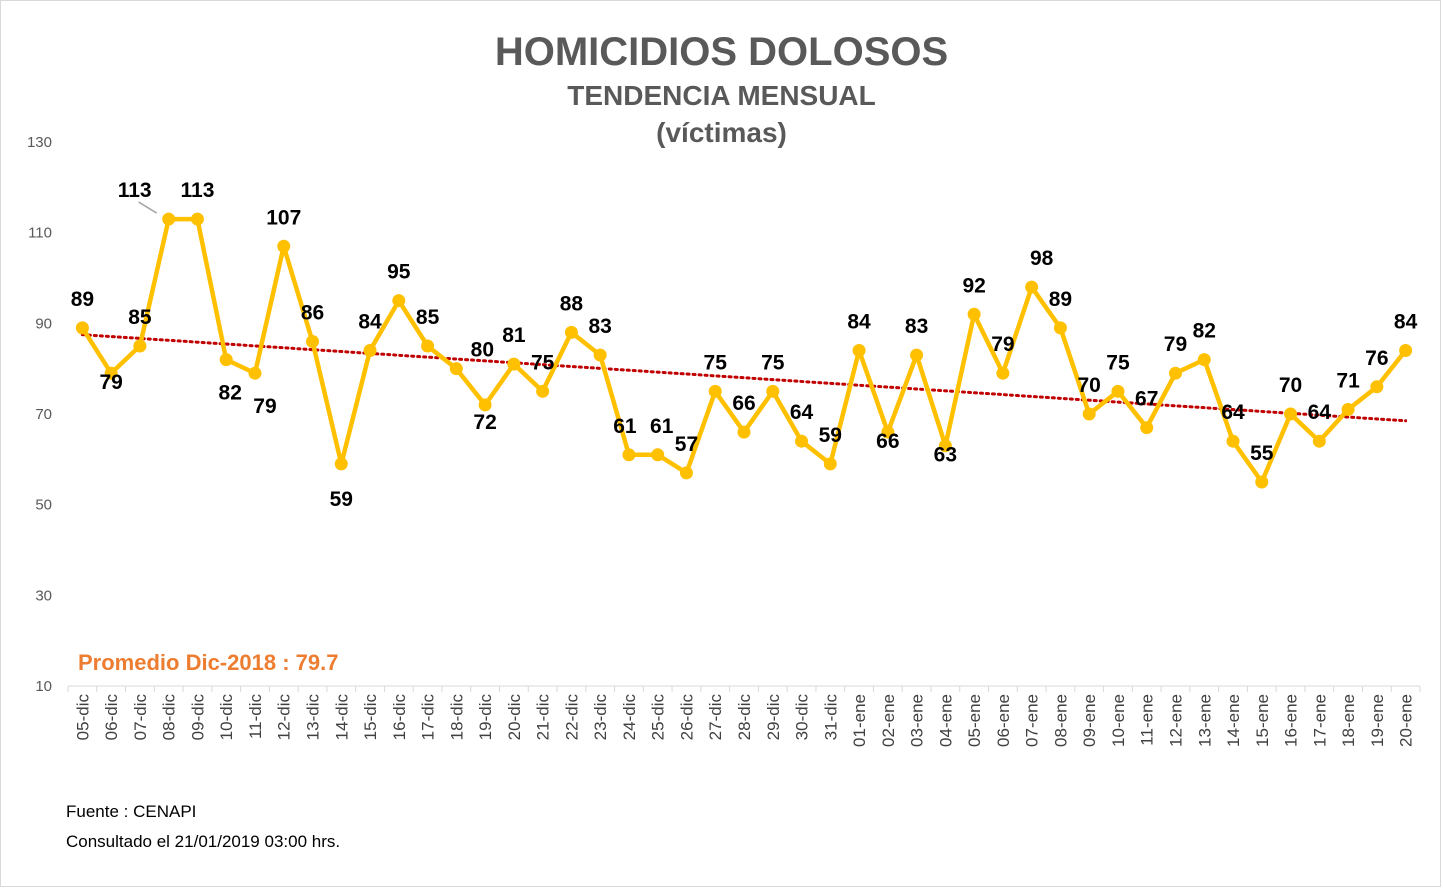 This screenshot has width=1443, height=889. Describe the element at coordinates (43, 595) in the screenshot. I see `y-tick-label: 30` at that location.